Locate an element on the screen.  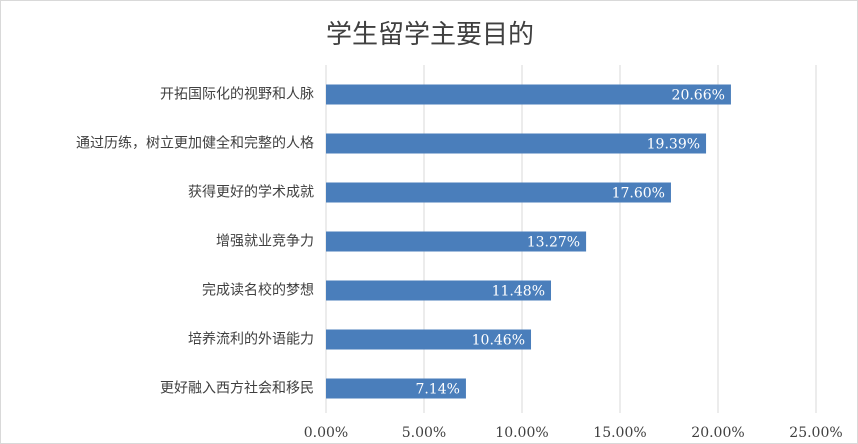
value-label: 19.39% is located at coordinates (673, 145).